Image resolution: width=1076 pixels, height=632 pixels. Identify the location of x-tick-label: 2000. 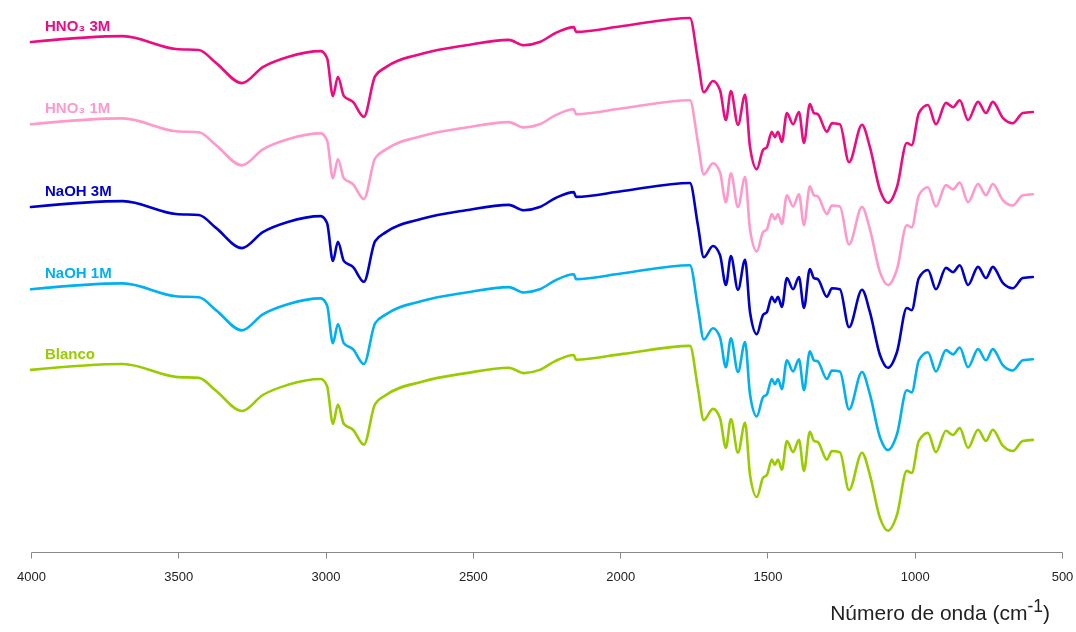
(621, 576).